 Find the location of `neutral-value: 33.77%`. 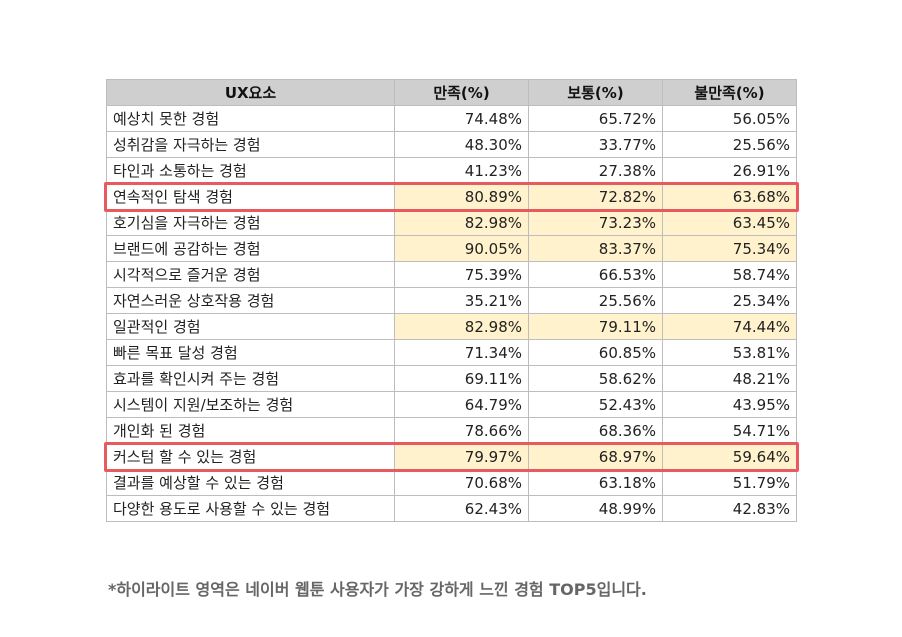

neutral-value: 33.77% is located at coordinates (595, 144).